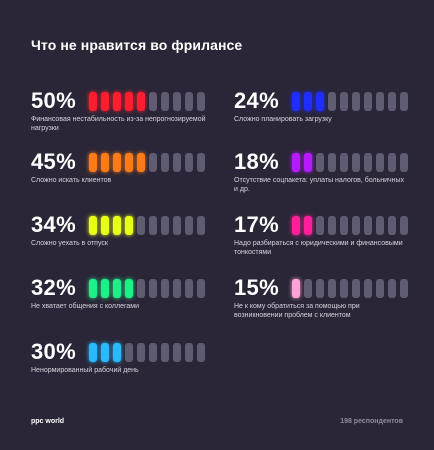  I want to click on respondents-count: 198 респондентов, so click(371, 421).